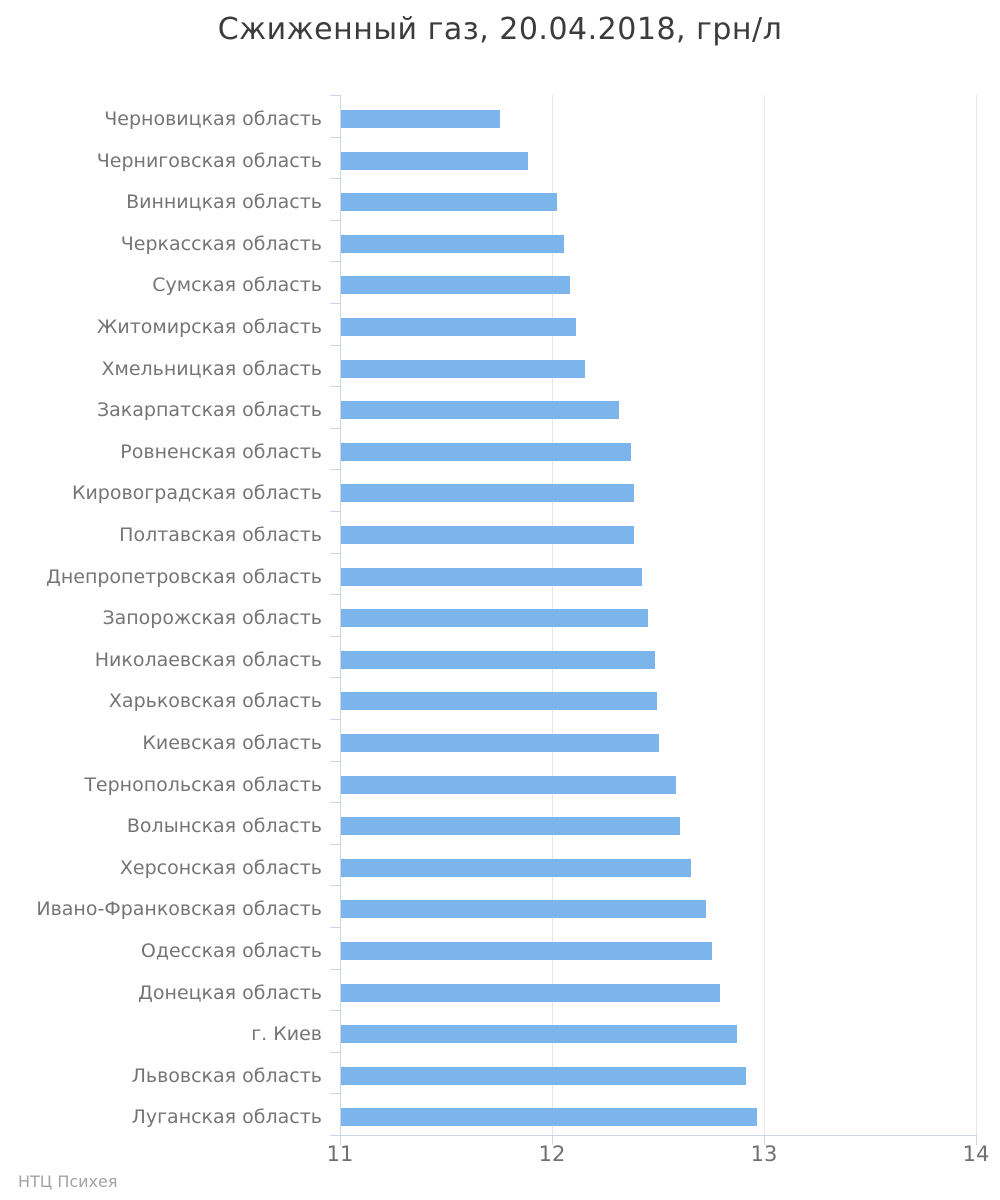 The width and height of the screenshot is (1000, 1200). What do you see at coordinates (976, 1154) in the screenshot?
I see `x-axis-tick-label: 14` at bounding box center [976, 1154].